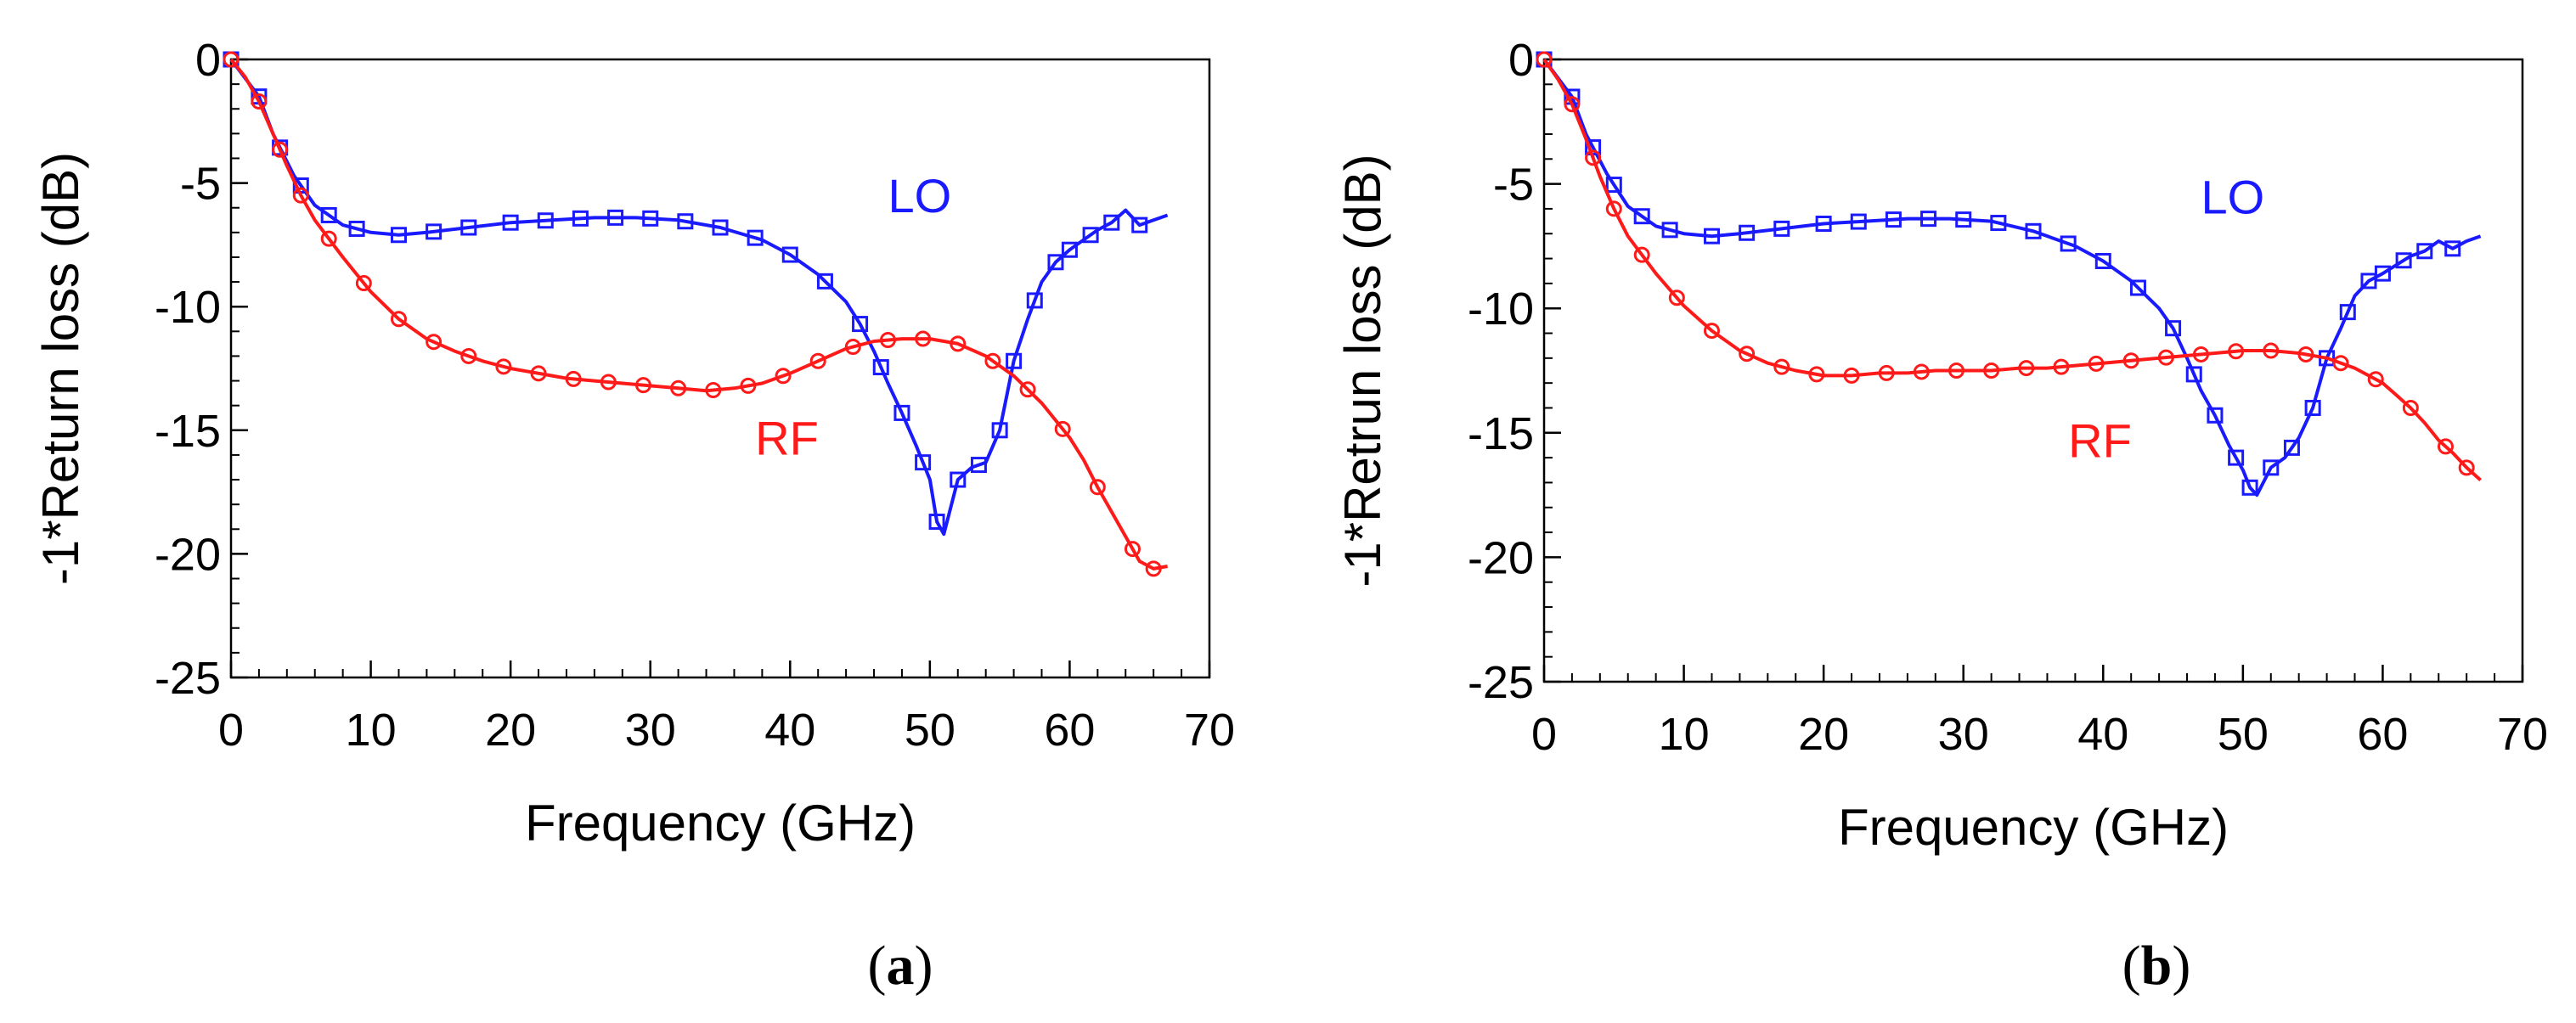  Describe the element at coordinates (720, 824) in the screenshot. I see `x-axis-label: Frequency (GHz)` at that location.